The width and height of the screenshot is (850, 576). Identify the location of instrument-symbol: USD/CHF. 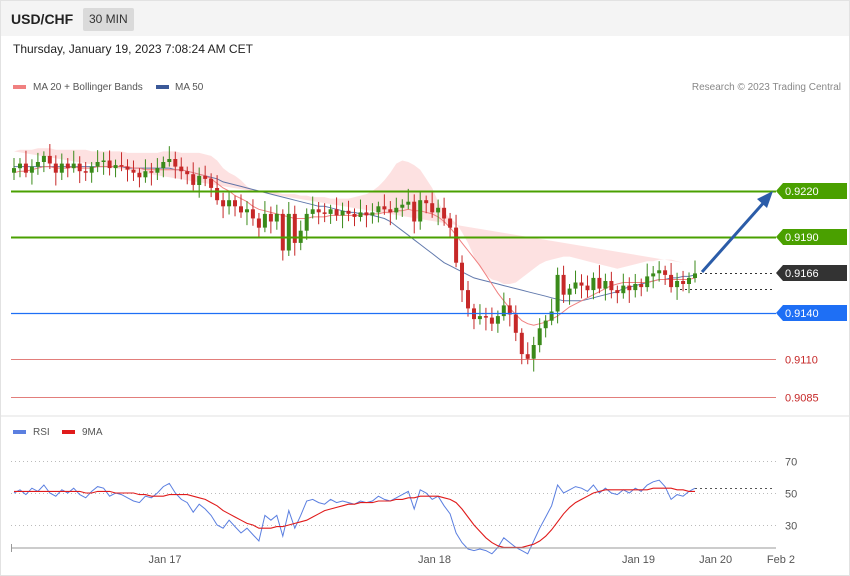
(42, 19).